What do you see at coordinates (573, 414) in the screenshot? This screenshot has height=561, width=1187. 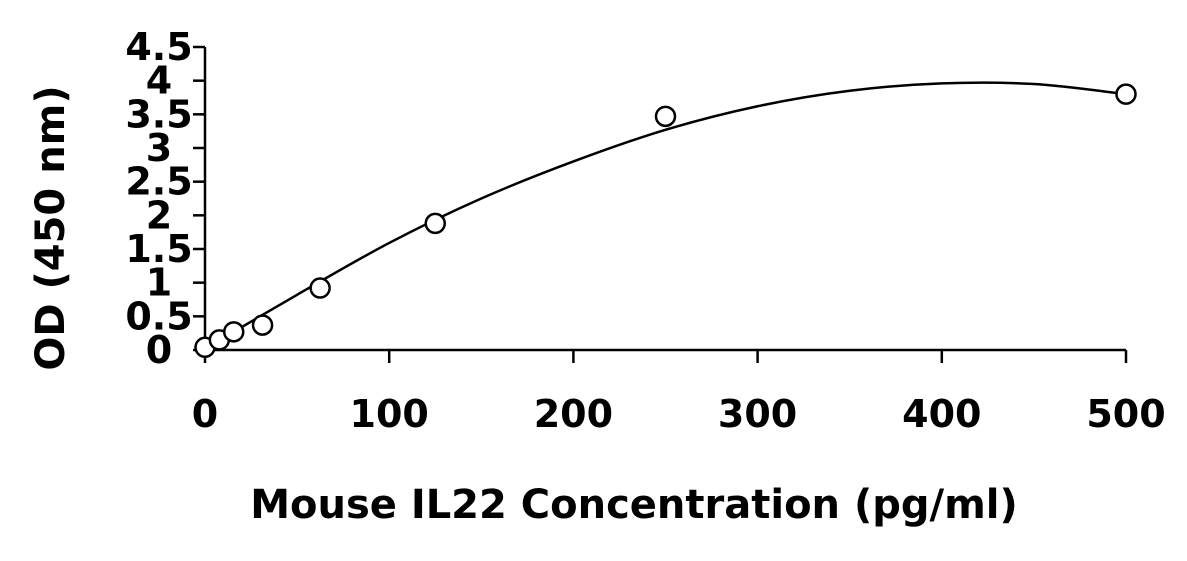 I see `x-tick-label: 200` at bounding box center [573, 414].